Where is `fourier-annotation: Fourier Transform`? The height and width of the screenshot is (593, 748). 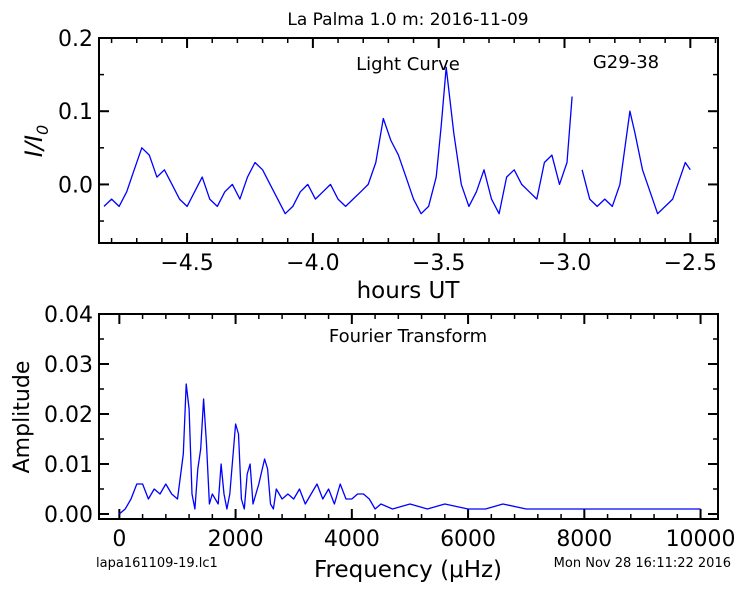
fourier-annotation: Fourier Transform is located at coordinates (408, 336).